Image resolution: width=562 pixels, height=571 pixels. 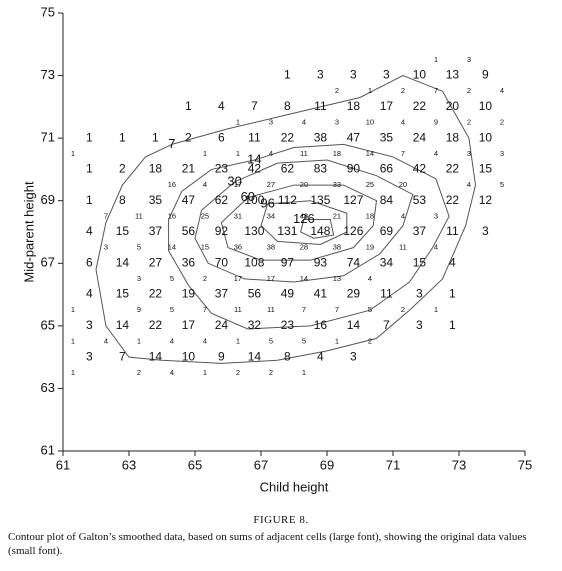 What do you see at coordinates (222, 169) in the screenshot?
I see `large-count: 23` at bounding box center [222, 169].